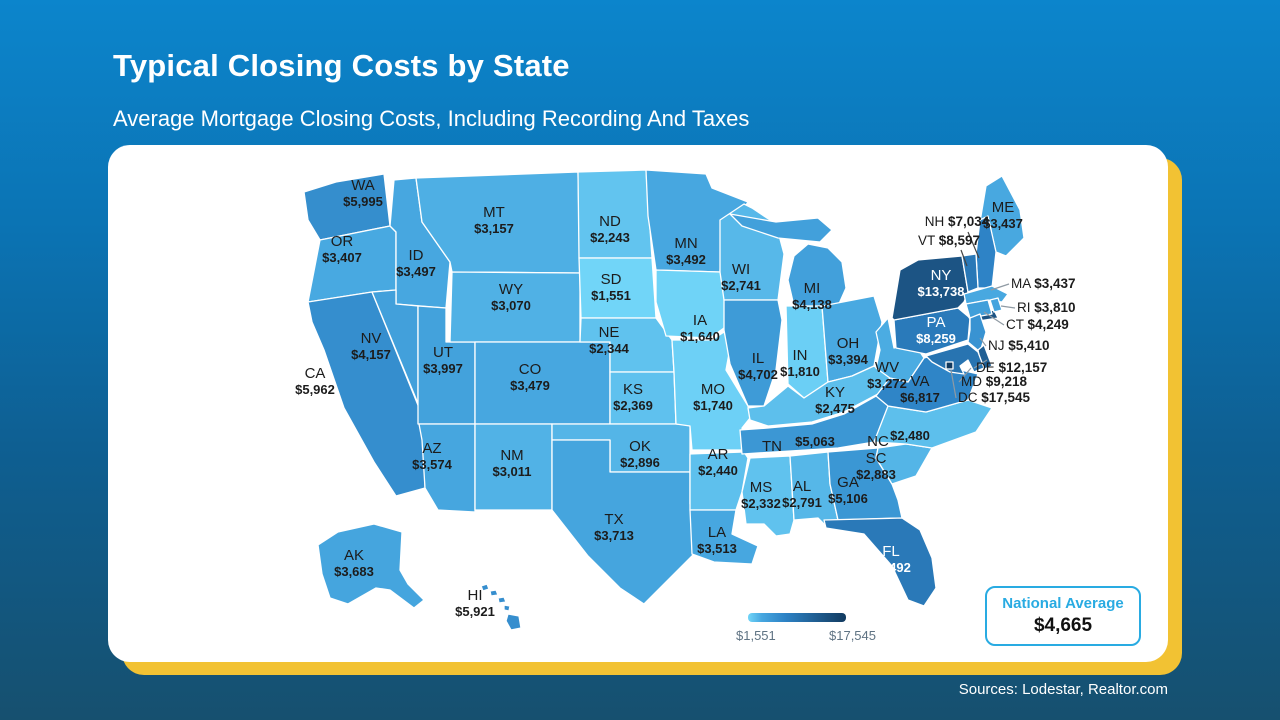  What do you see at coordinates (371, 346) in the screenshot?
I see `state-label-nv: NV$4,157` at bounding box center [371, 346].